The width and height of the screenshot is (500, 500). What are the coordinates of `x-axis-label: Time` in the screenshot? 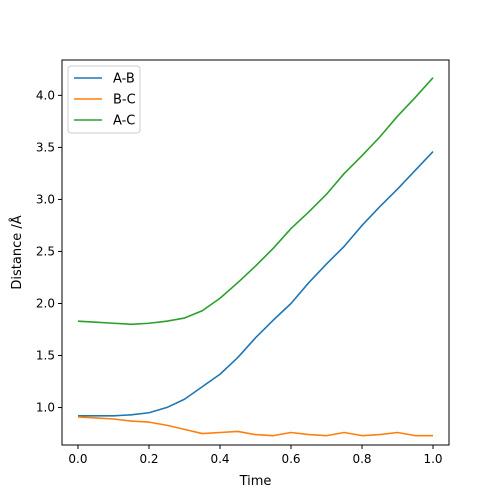 It's located at (255, 481).